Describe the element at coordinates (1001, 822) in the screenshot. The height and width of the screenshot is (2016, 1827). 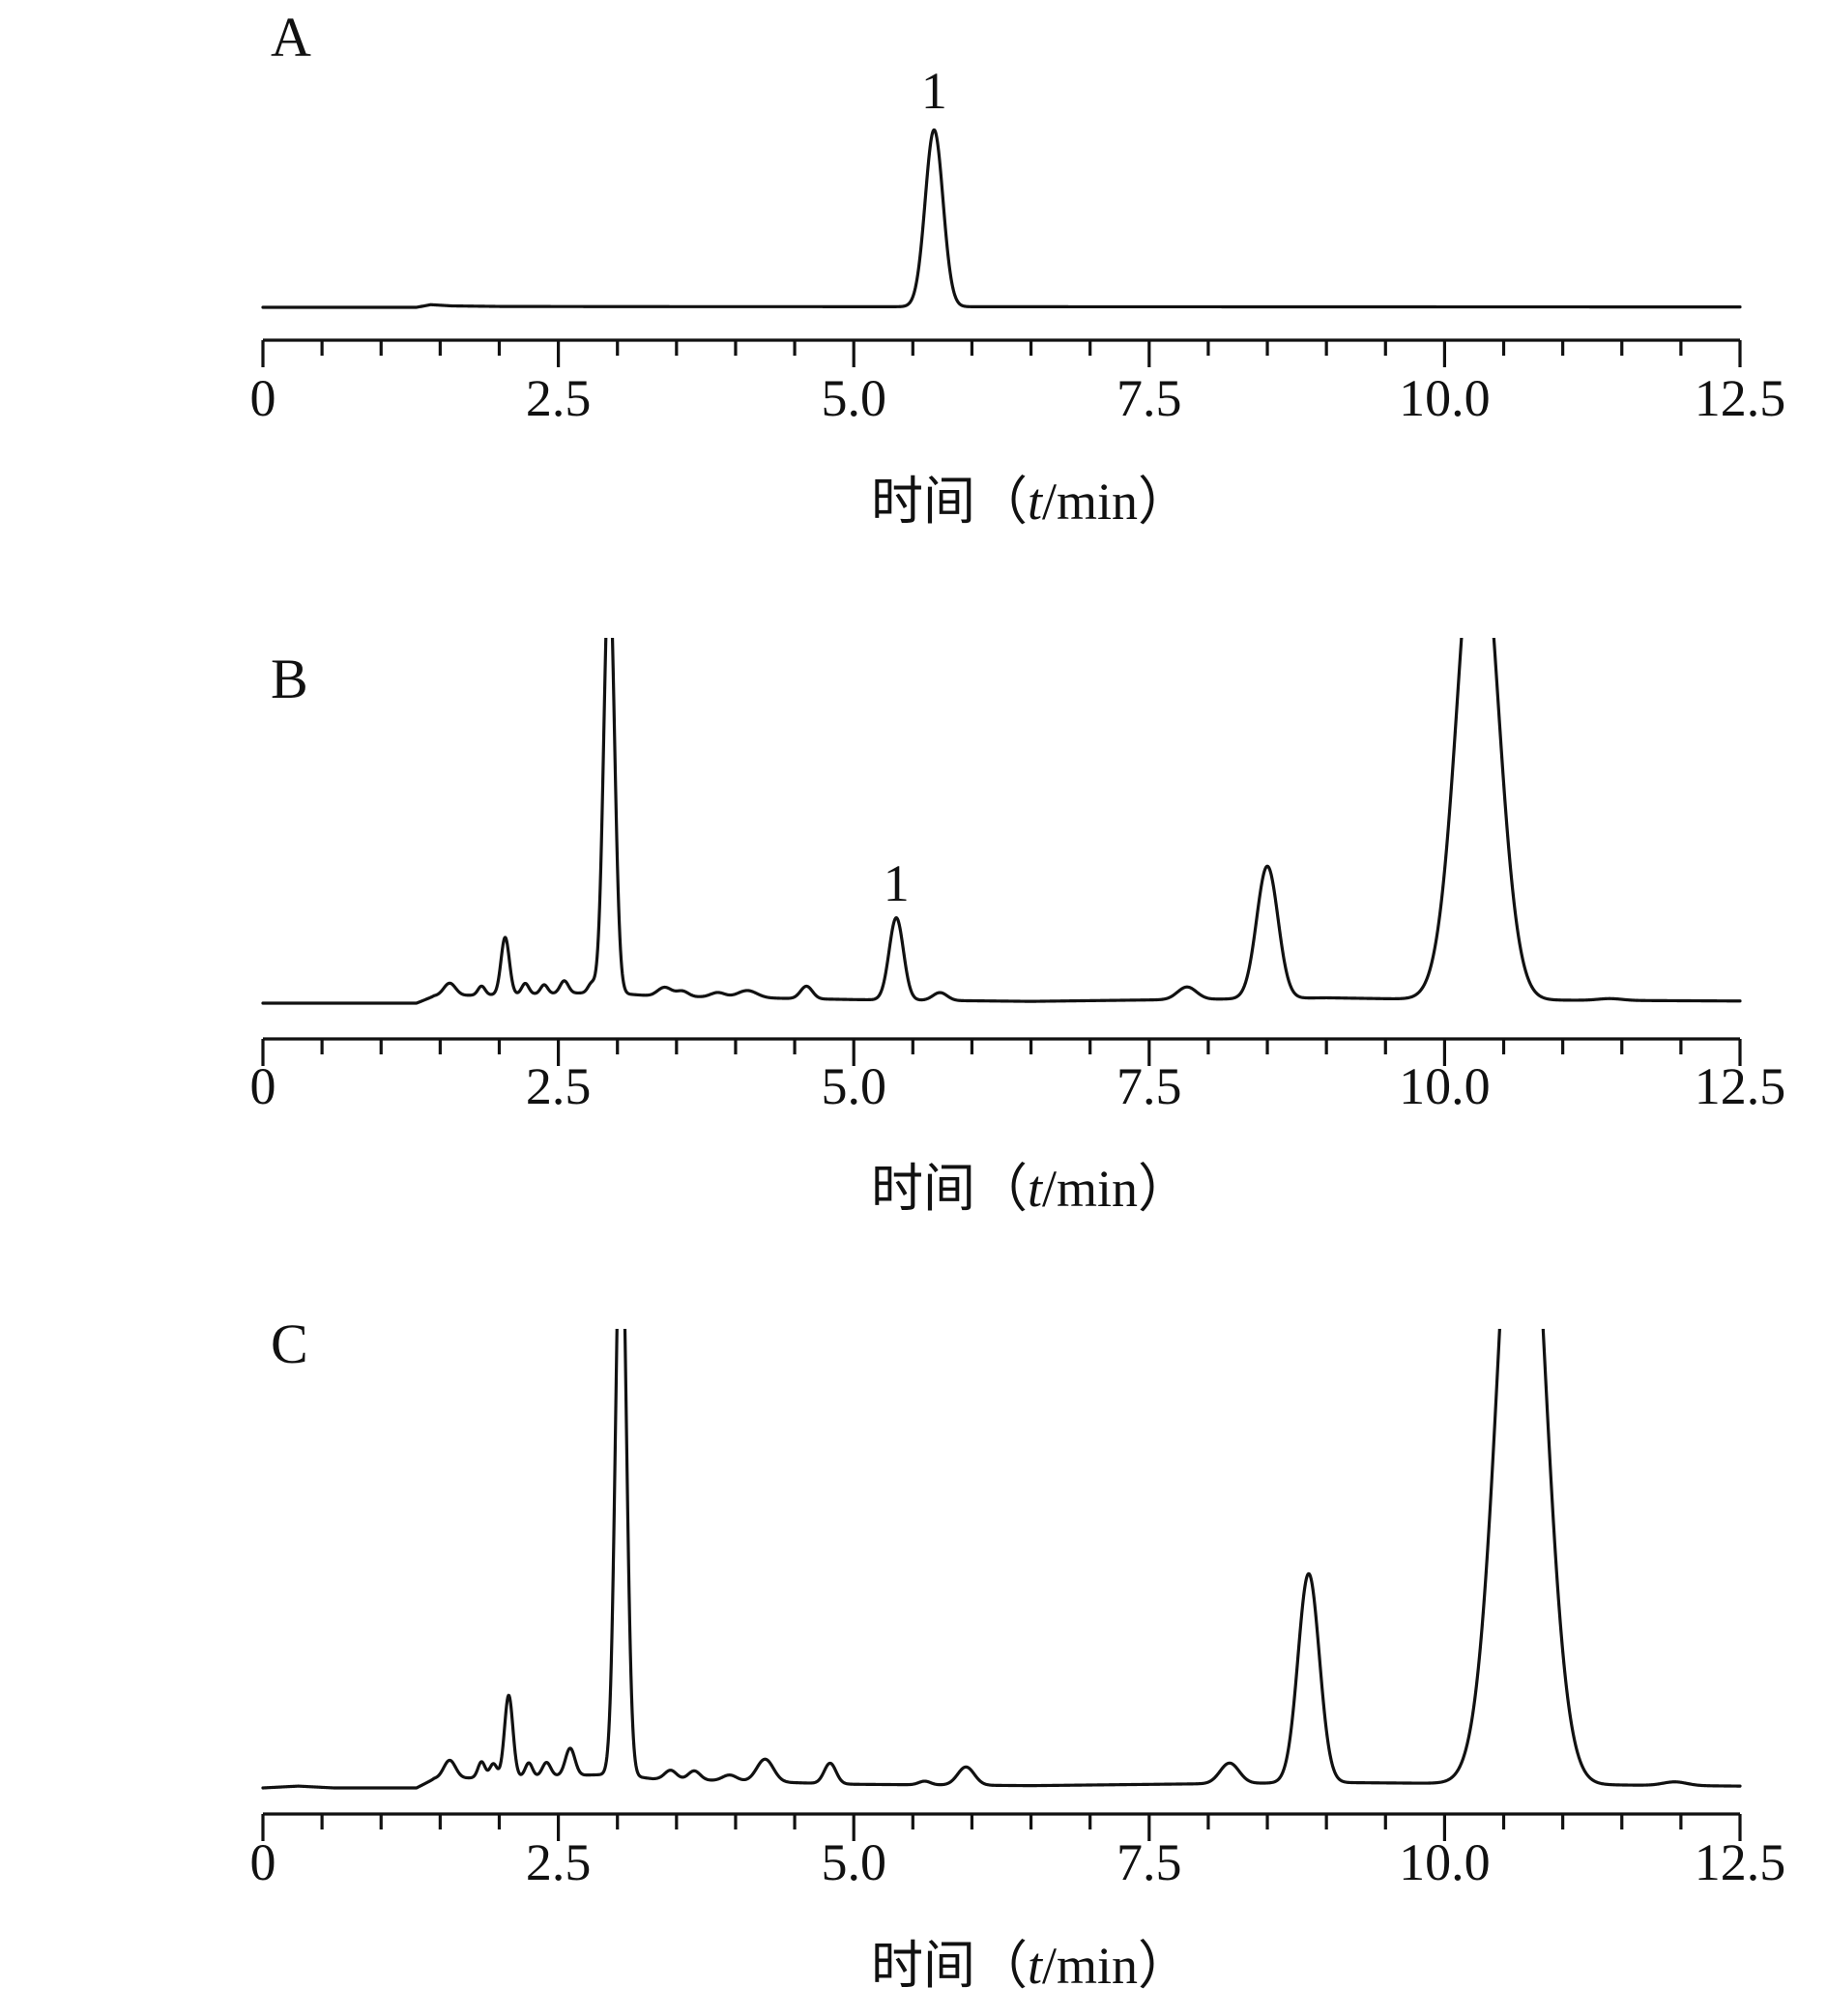
I see `chromatogram-trace-b` at that location.